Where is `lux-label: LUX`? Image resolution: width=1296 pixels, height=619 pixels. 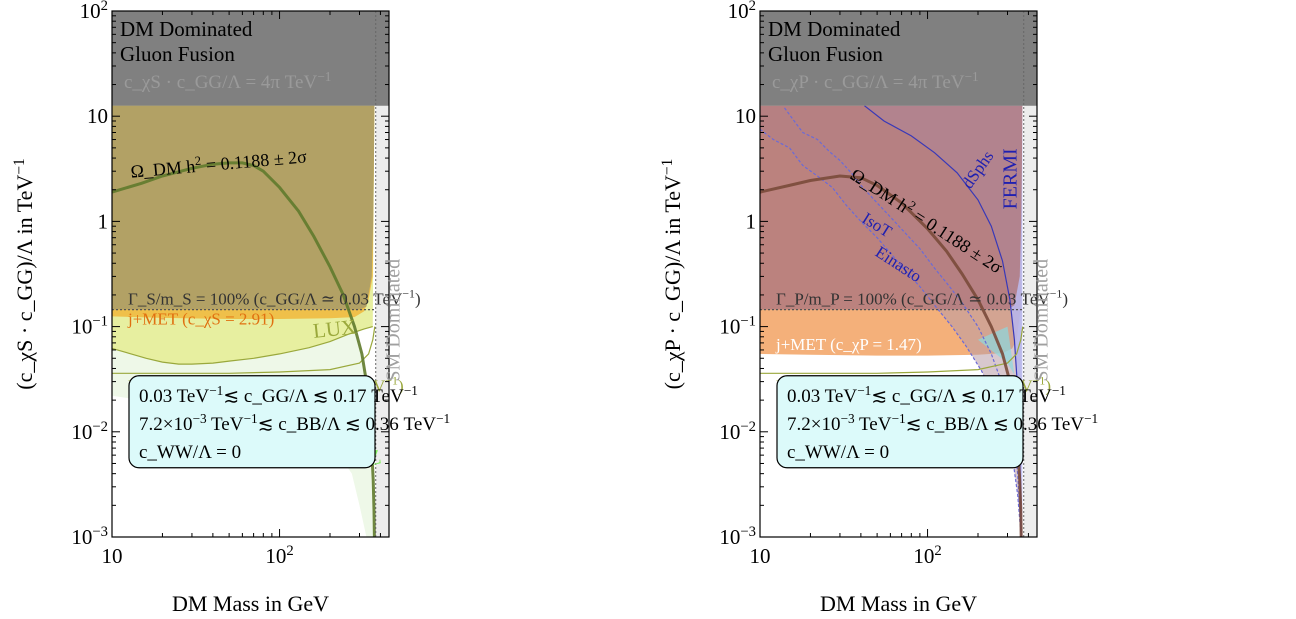
lux-label: LUX is located at coordinates (334, 329).